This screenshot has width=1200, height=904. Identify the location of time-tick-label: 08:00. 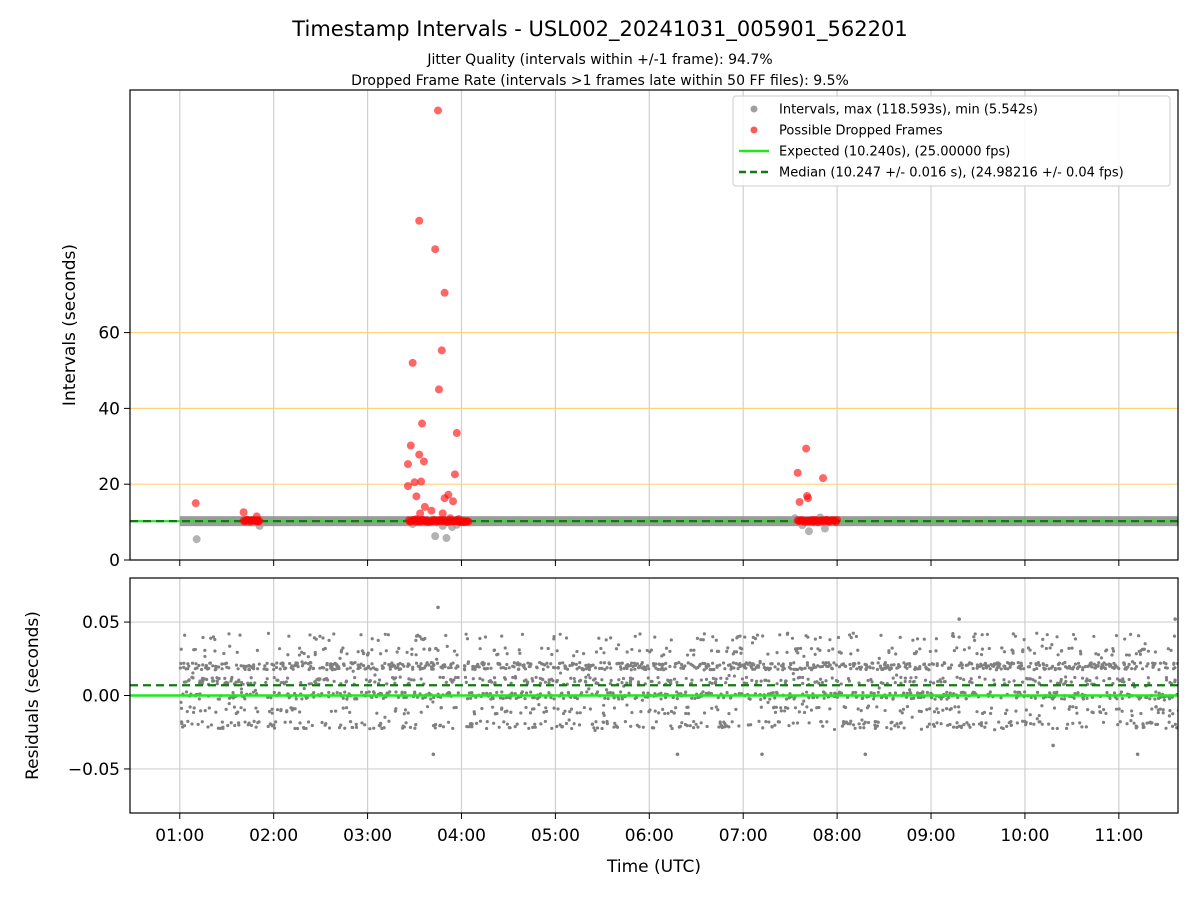
(837, 836).